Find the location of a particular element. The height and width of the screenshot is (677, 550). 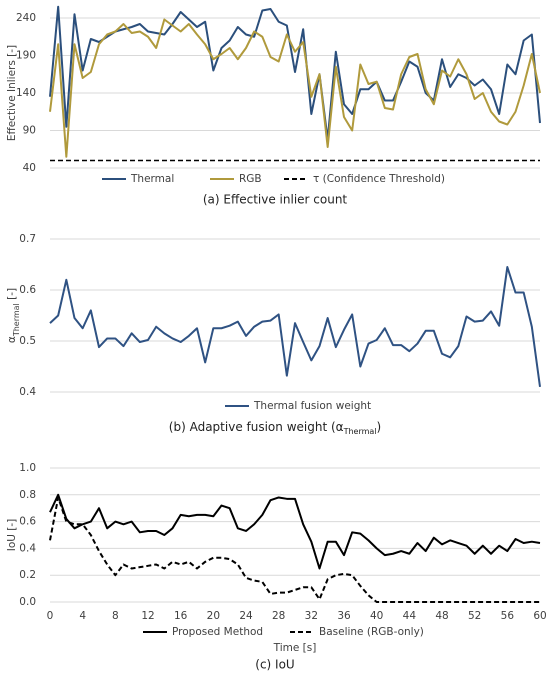

x-tick-label: 32 is located at coordinates (311, 616).